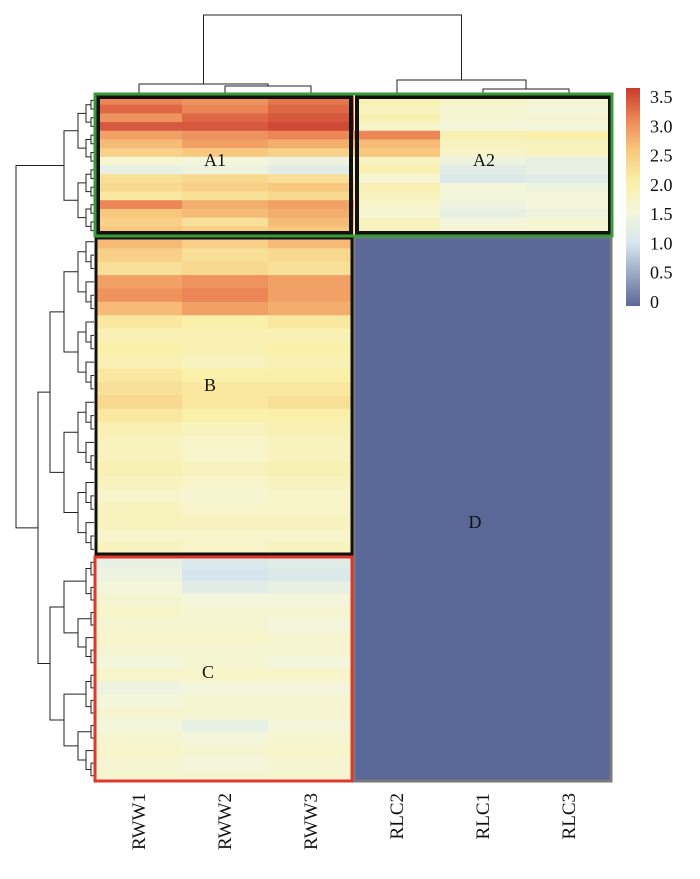 This screenshot has height=879, width=700. I want to click on cluster-label-b: B, so click(210, 385).